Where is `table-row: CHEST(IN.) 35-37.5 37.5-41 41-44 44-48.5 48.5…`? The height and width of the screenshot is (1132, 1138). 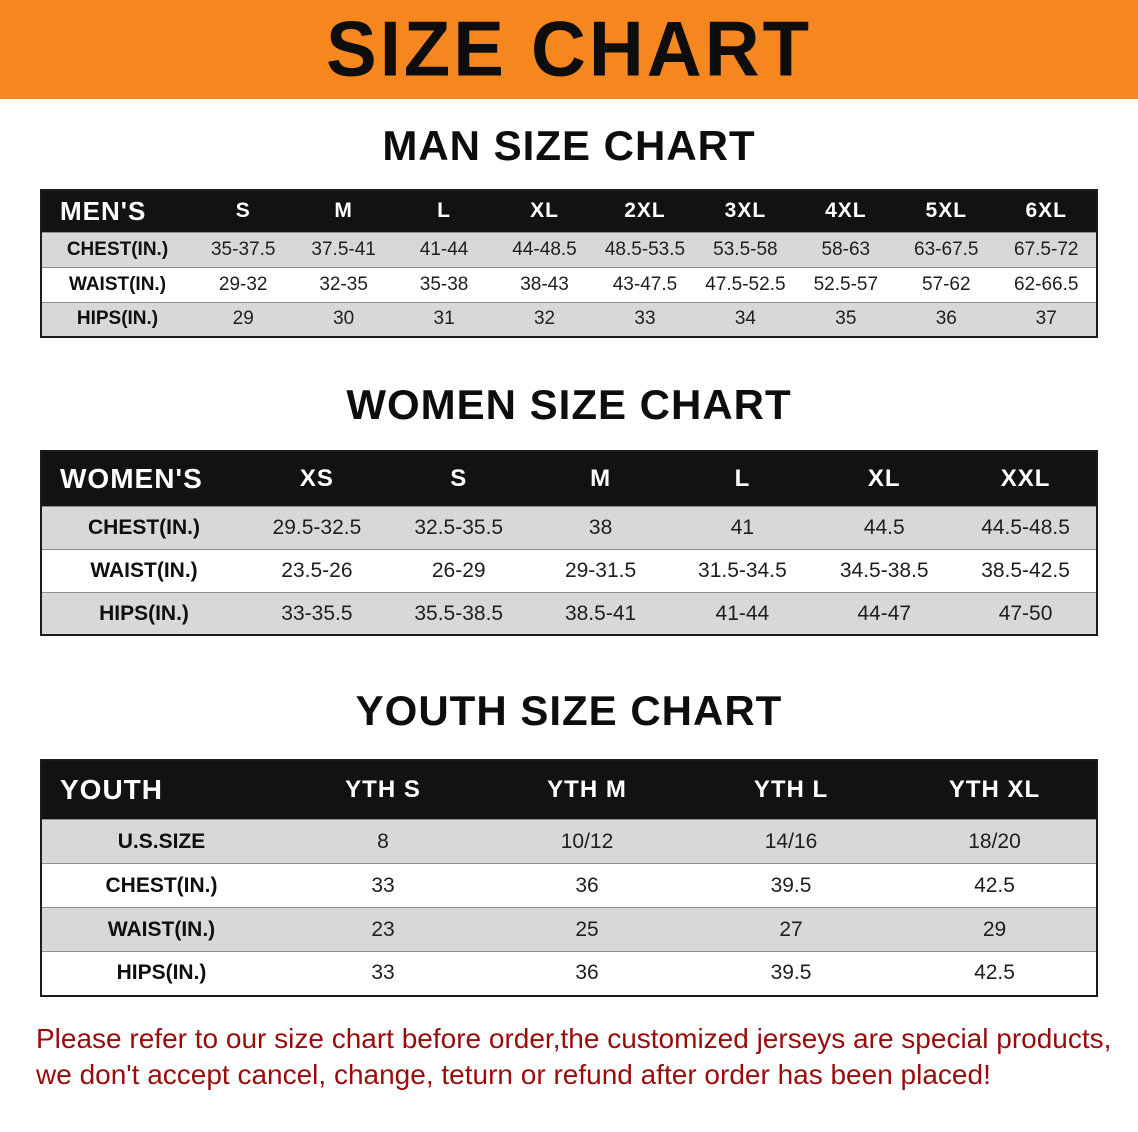 table-row: CHEST(IN.) 35-37.5 37.5-41 41-44 44-48.5 48.5… is located at coordinates (569, 249).